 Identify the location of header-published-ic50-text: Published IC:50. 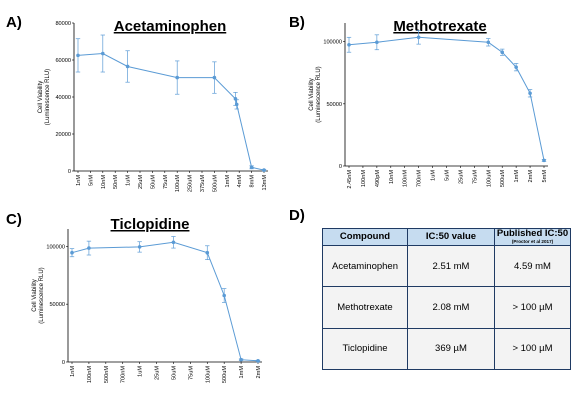
(532, 233).